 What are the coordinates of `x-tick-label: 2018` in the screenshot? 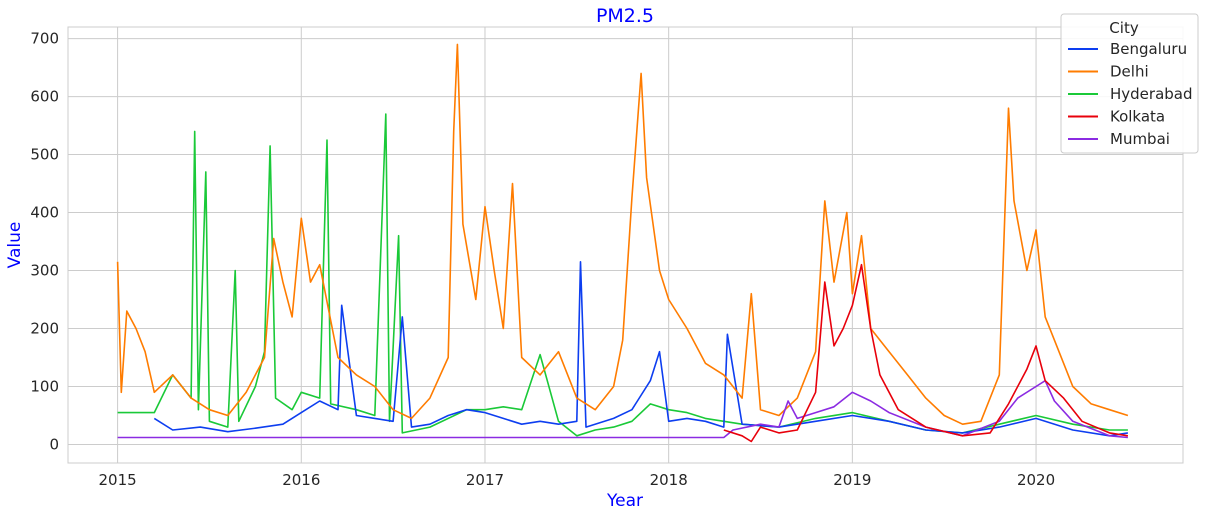 It's located at (669, 480).